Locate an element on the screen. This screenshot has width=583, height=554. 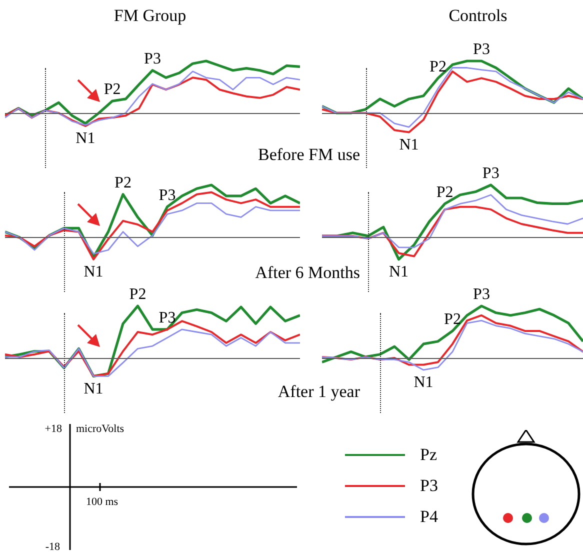
legend-label: Pz is located at coordinates (428, 455).